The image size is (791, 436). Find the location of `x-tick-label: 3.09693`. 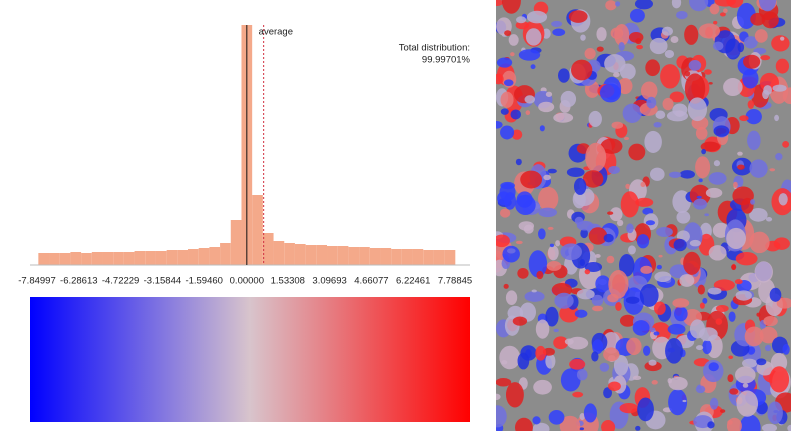

x-tick-label: 3.09693 is located at coordinates (329, 281).